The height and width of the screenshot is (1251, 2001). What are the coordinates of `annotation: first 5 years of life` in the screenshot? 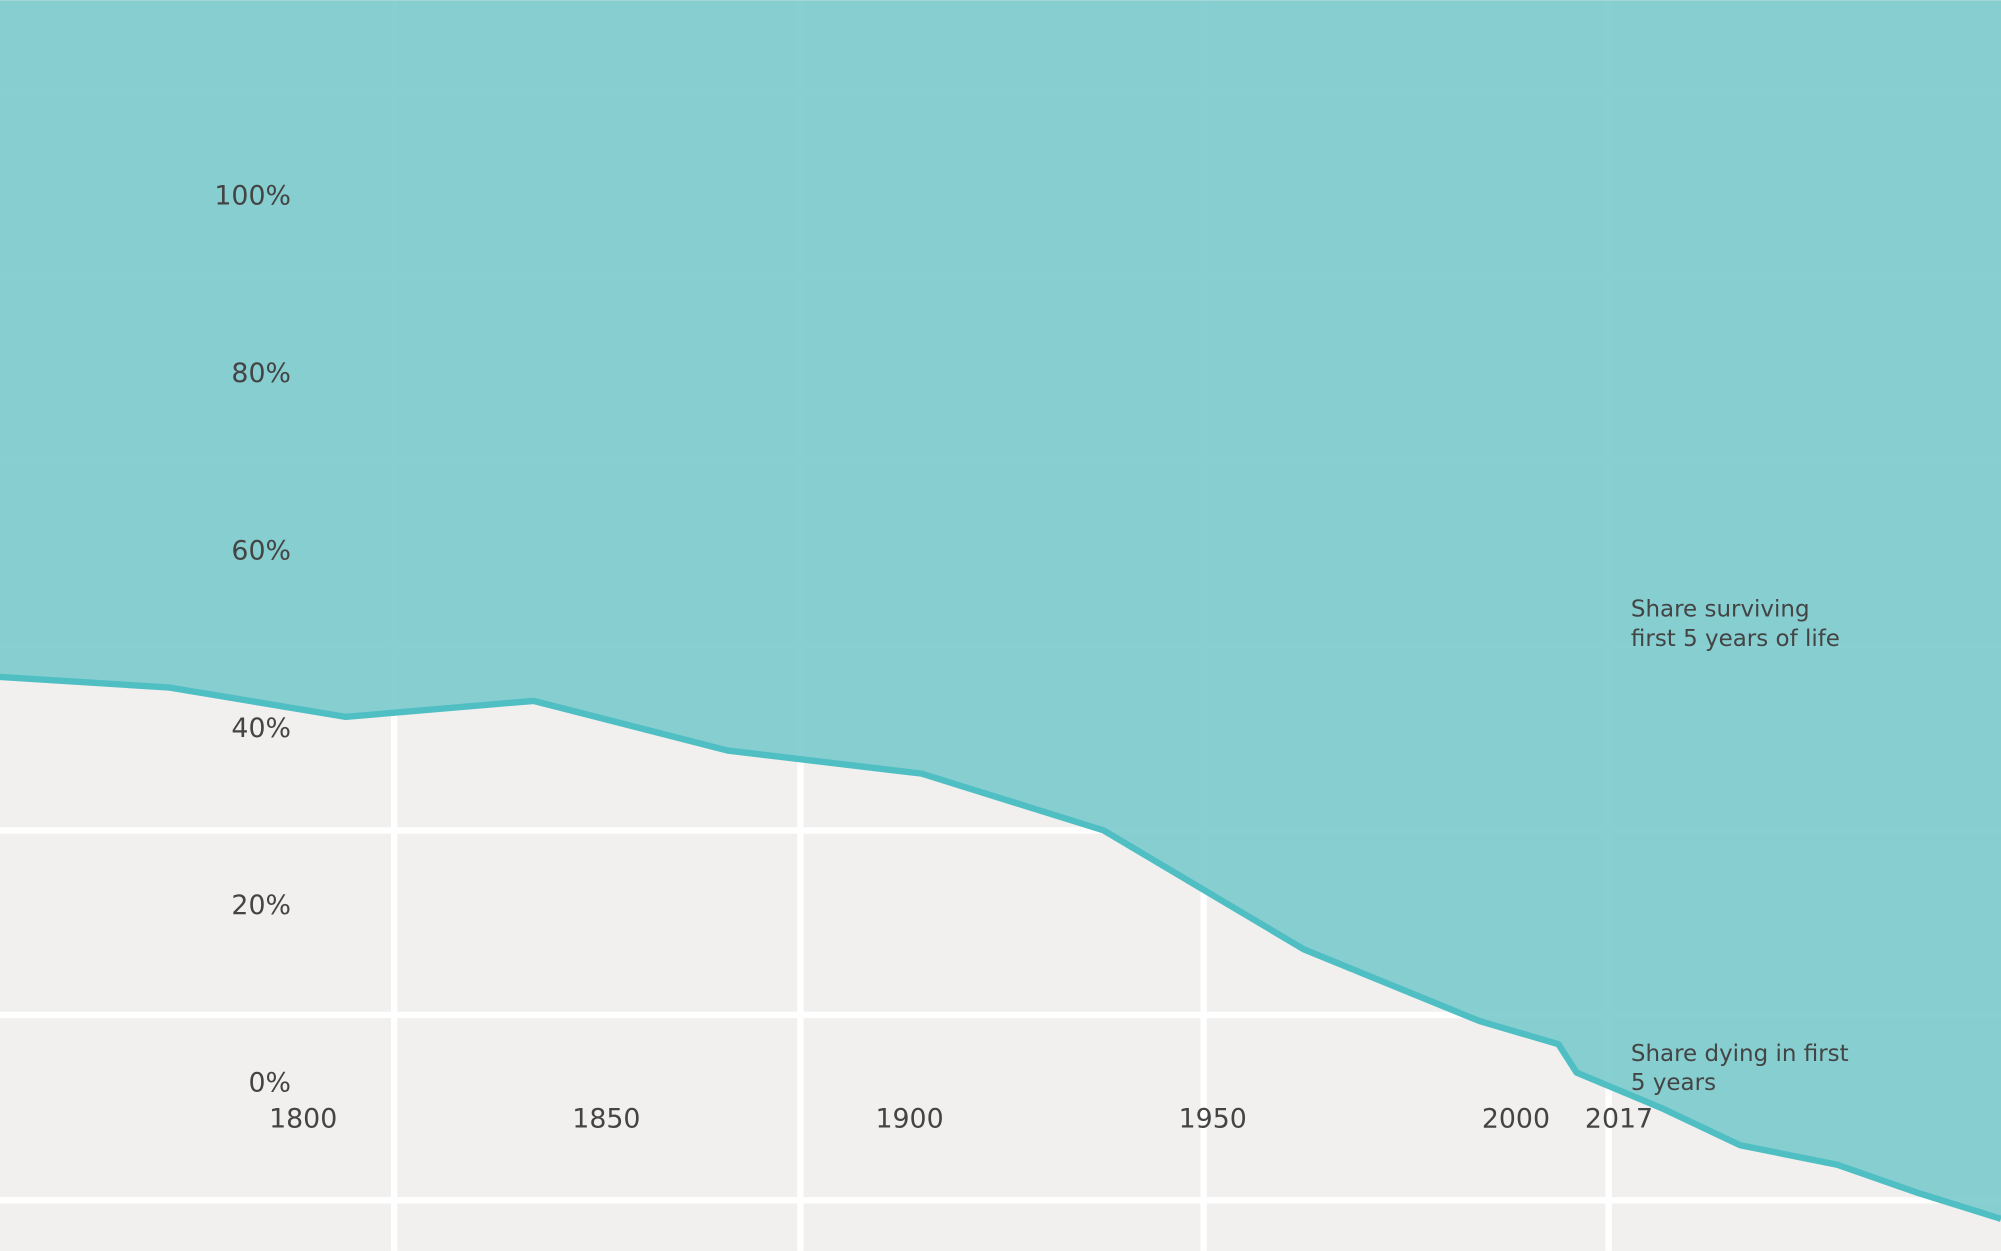 It's located at (1735, 639).